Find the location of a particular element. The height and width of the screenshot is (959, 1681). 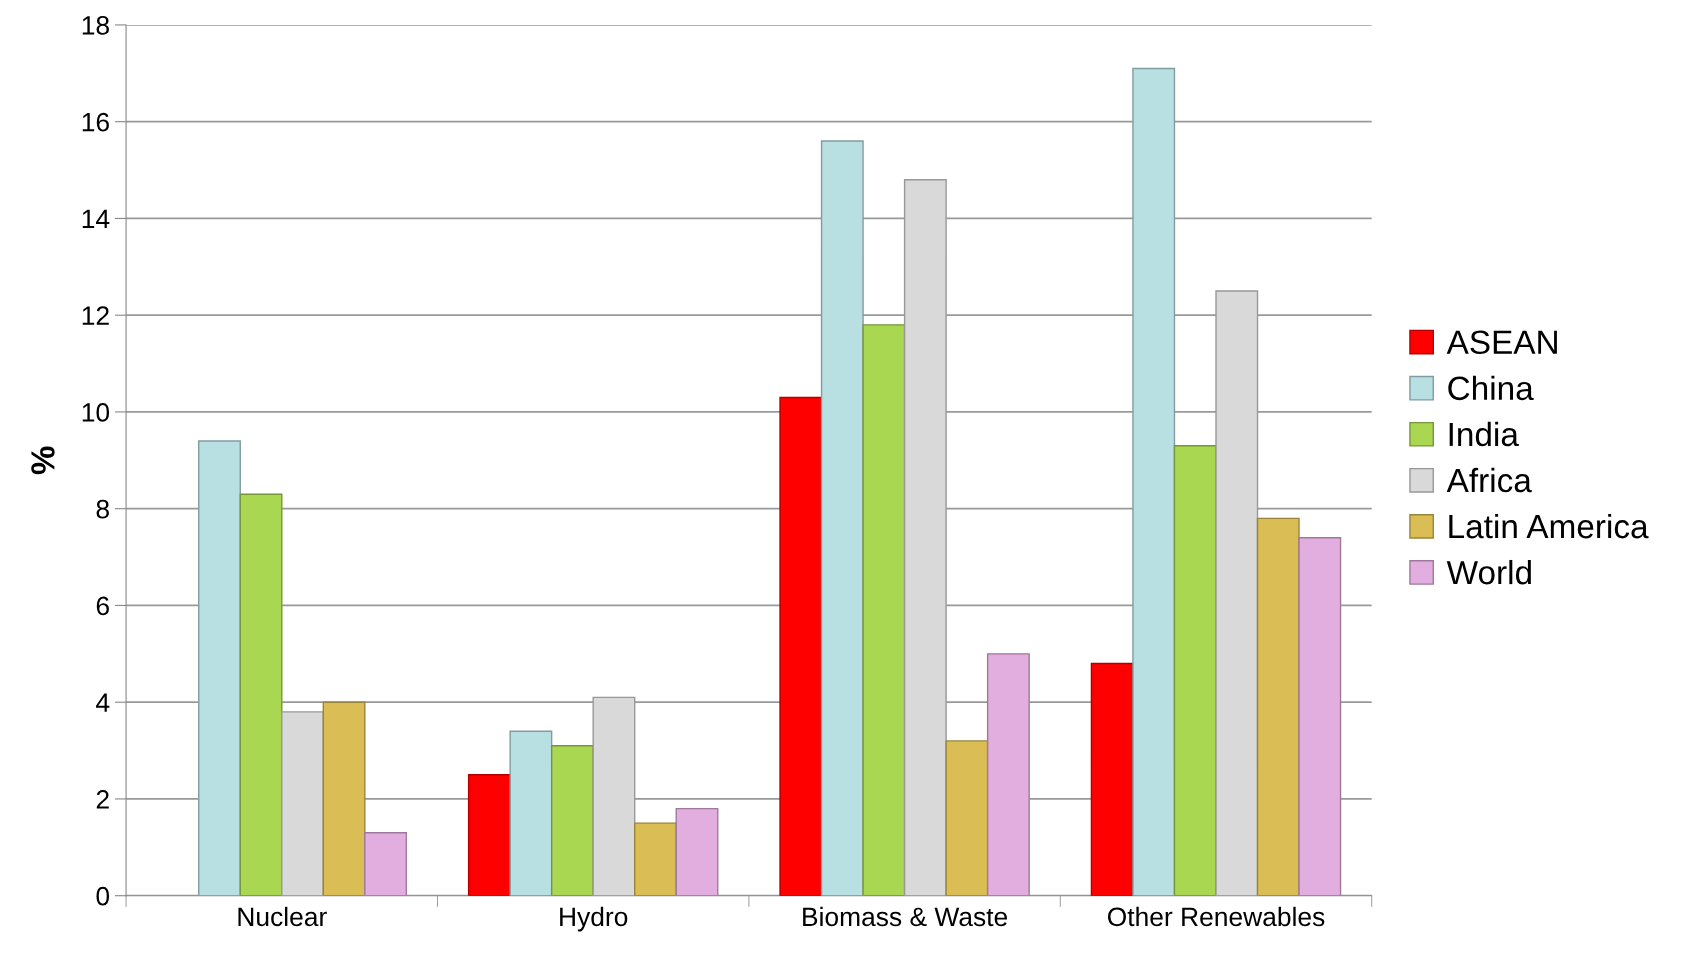

legend-label: China is located at coordinates (1491, 388).